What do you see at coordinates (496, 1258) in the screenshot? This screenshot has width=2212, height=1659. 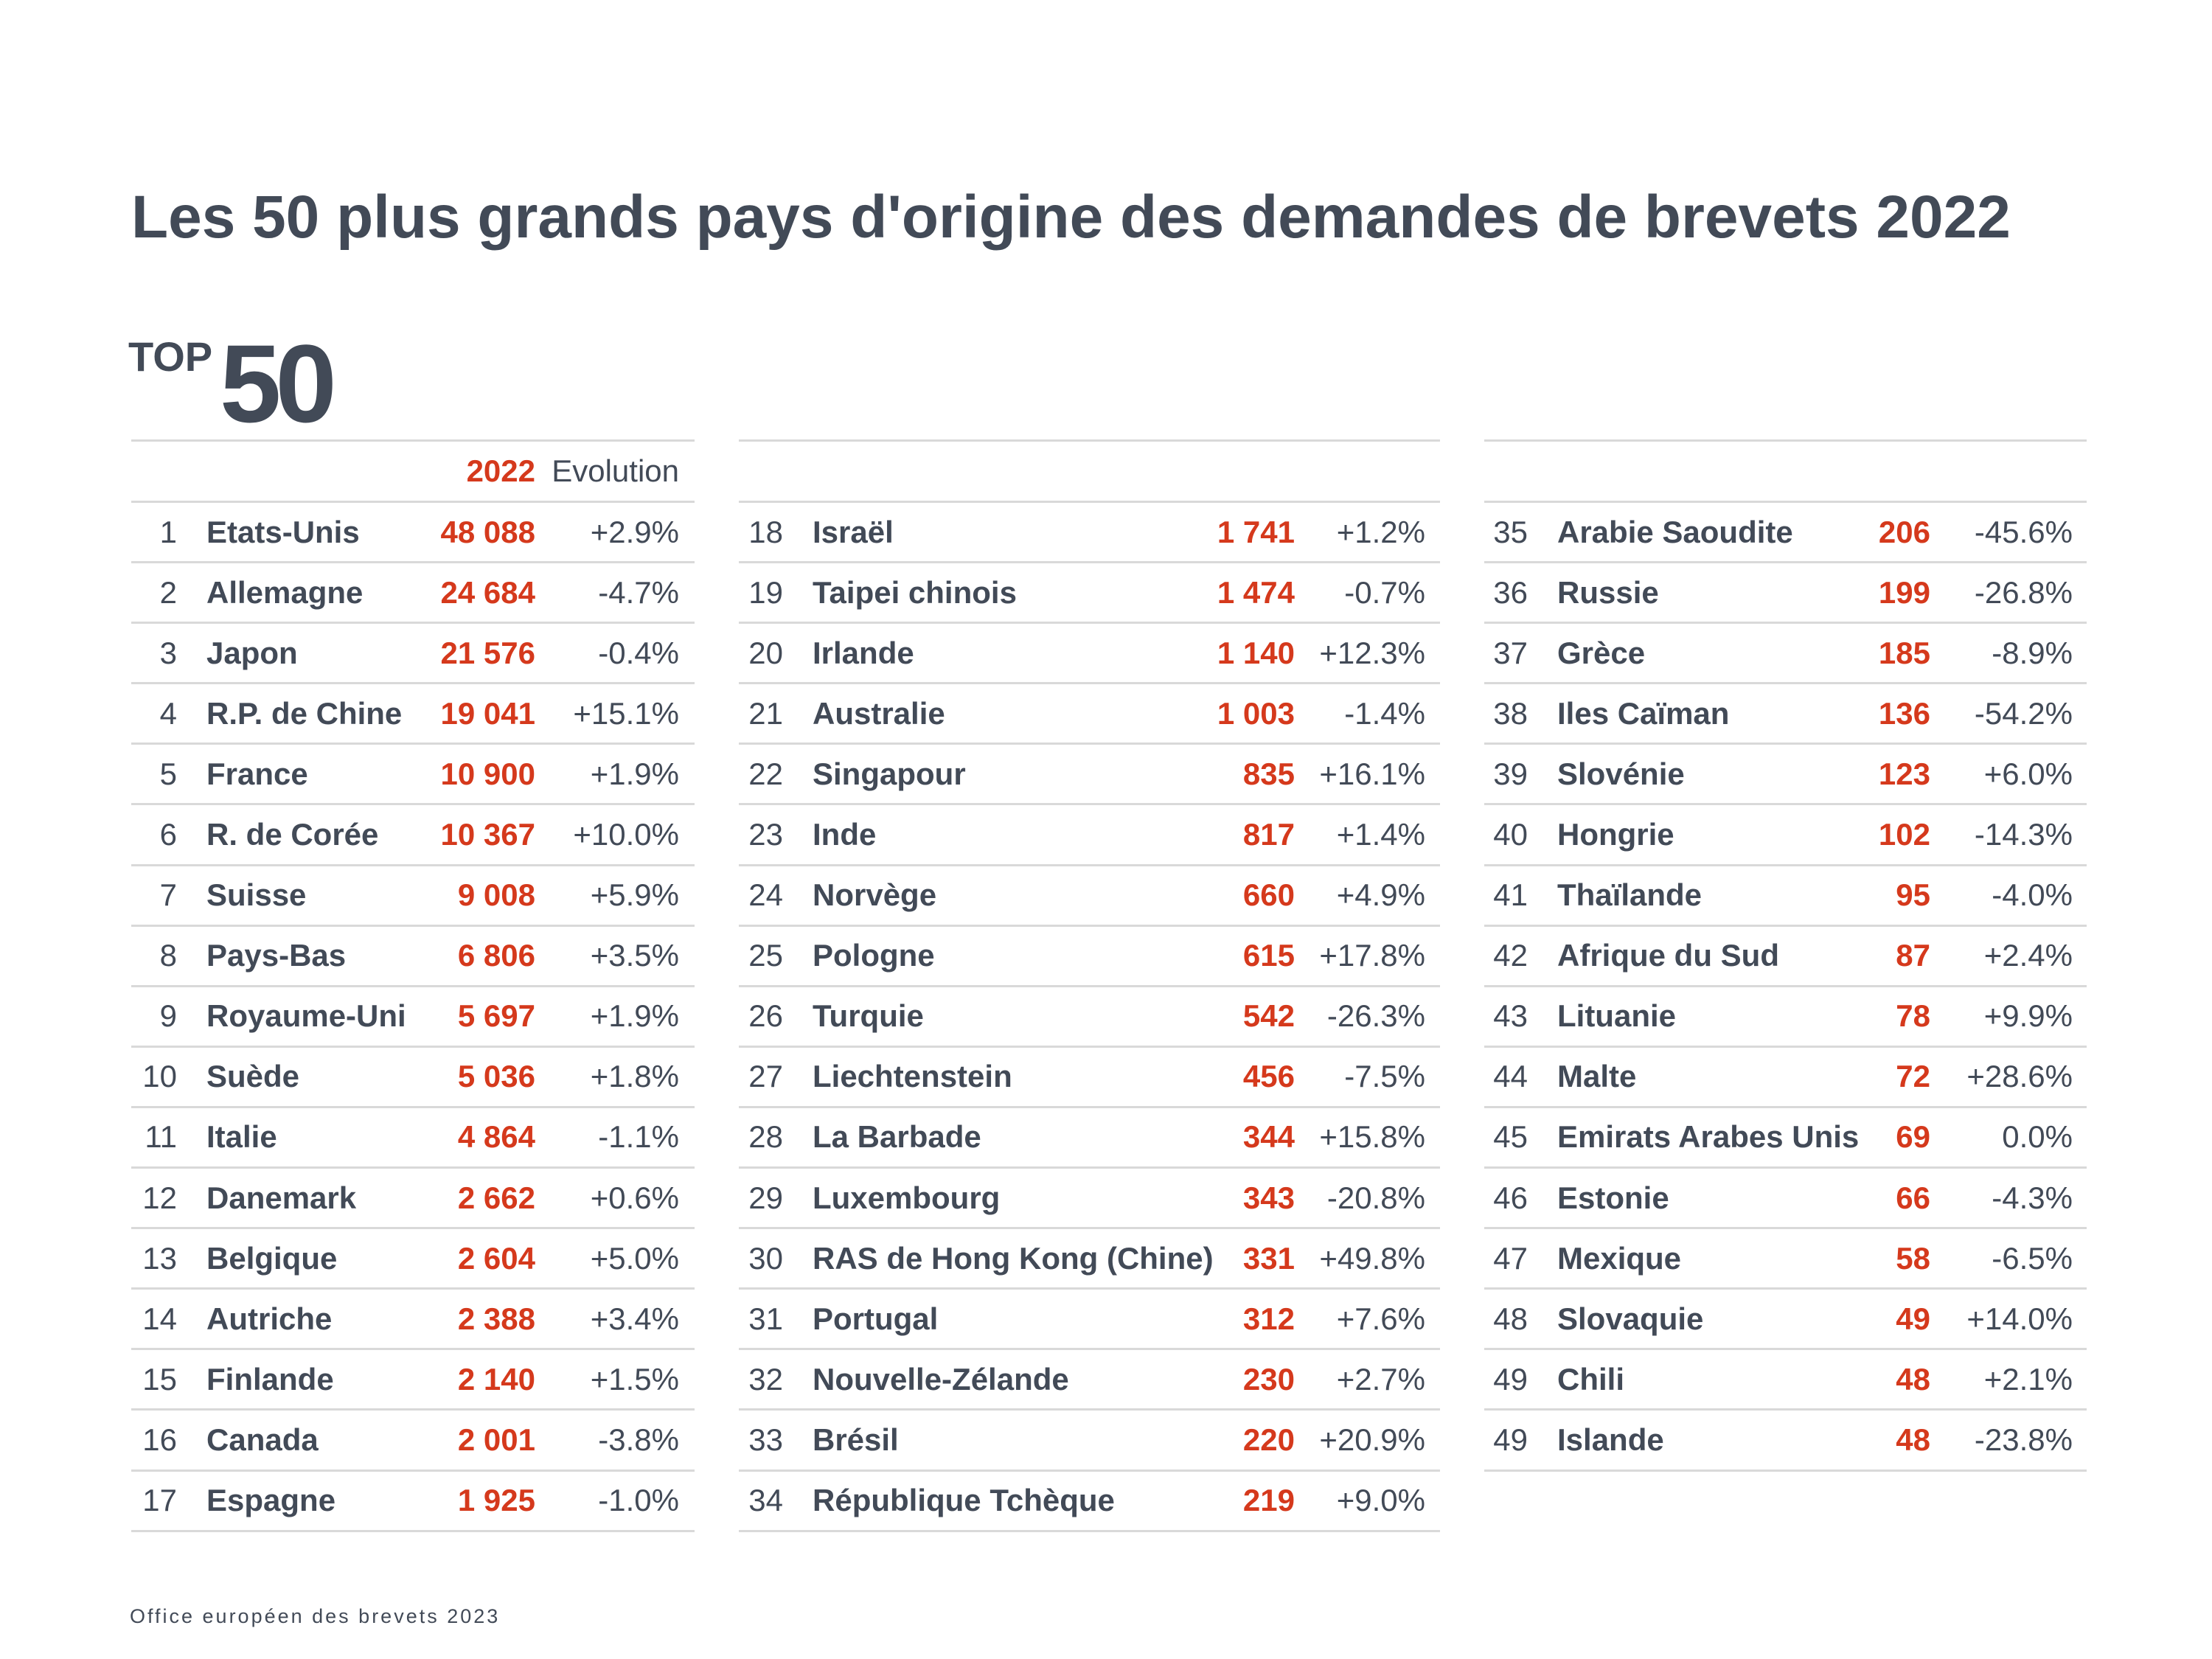 I see `applications-2022: 2 604` at bounding box center [496, 1258].